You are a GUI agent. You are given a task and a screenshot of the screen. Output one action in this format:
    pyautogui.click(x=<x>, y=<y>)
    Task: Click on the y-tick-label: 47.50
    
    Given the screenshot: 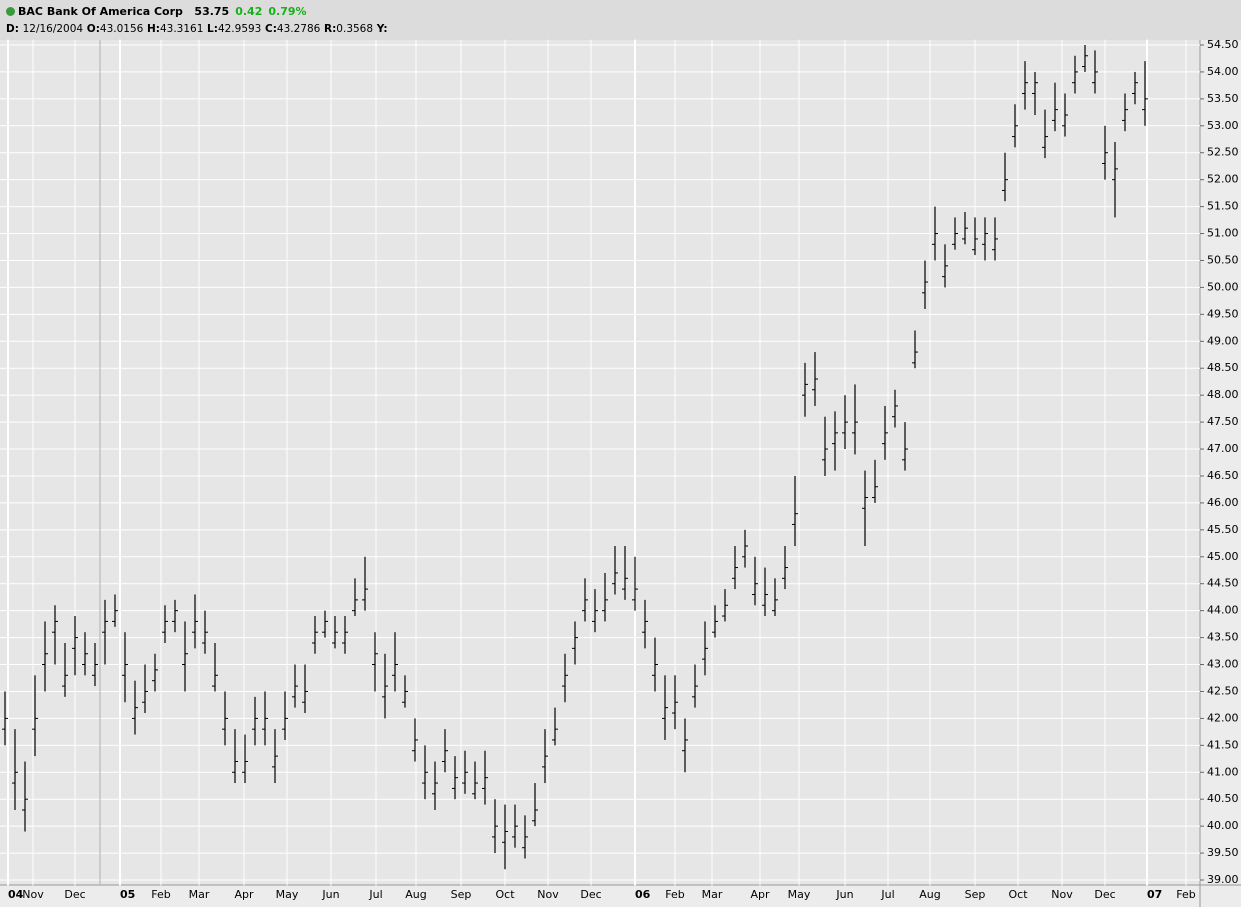 What is the action you would take?
    pyautogui.click(x=1223, y=421)
    